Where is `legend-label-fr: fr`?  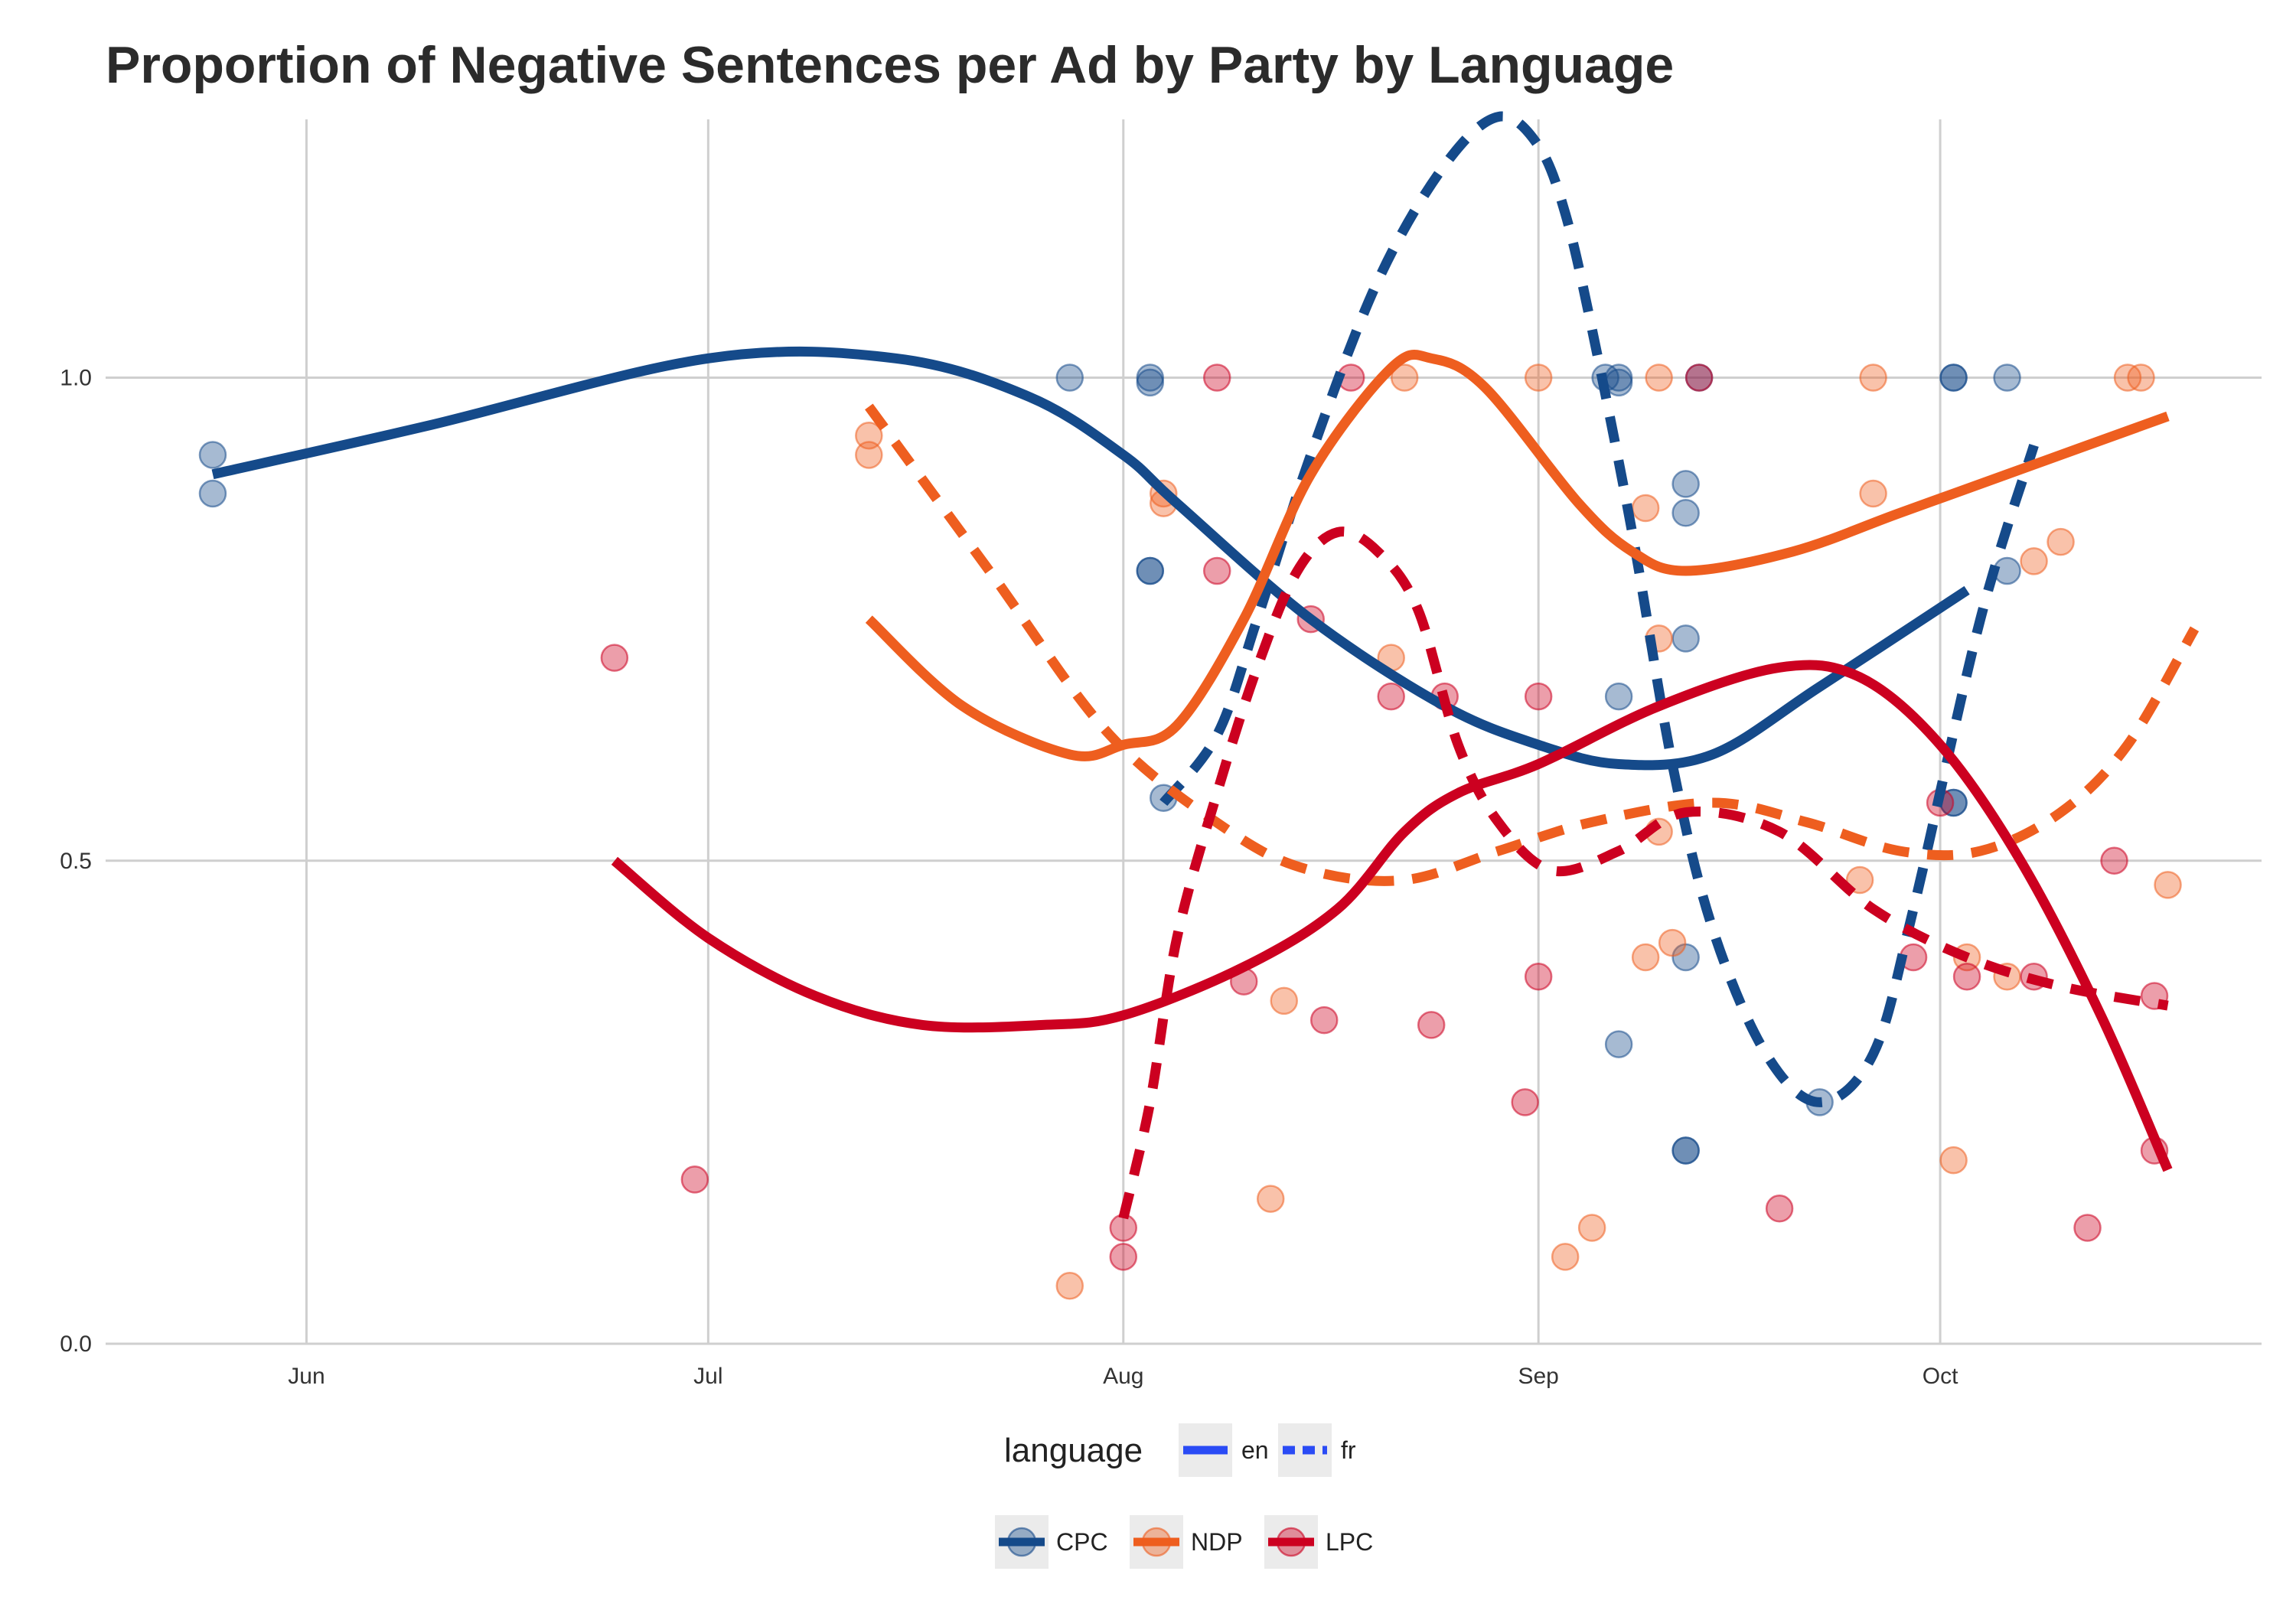
legend-label-fr: fr is located at coordinates (1348, 1450).